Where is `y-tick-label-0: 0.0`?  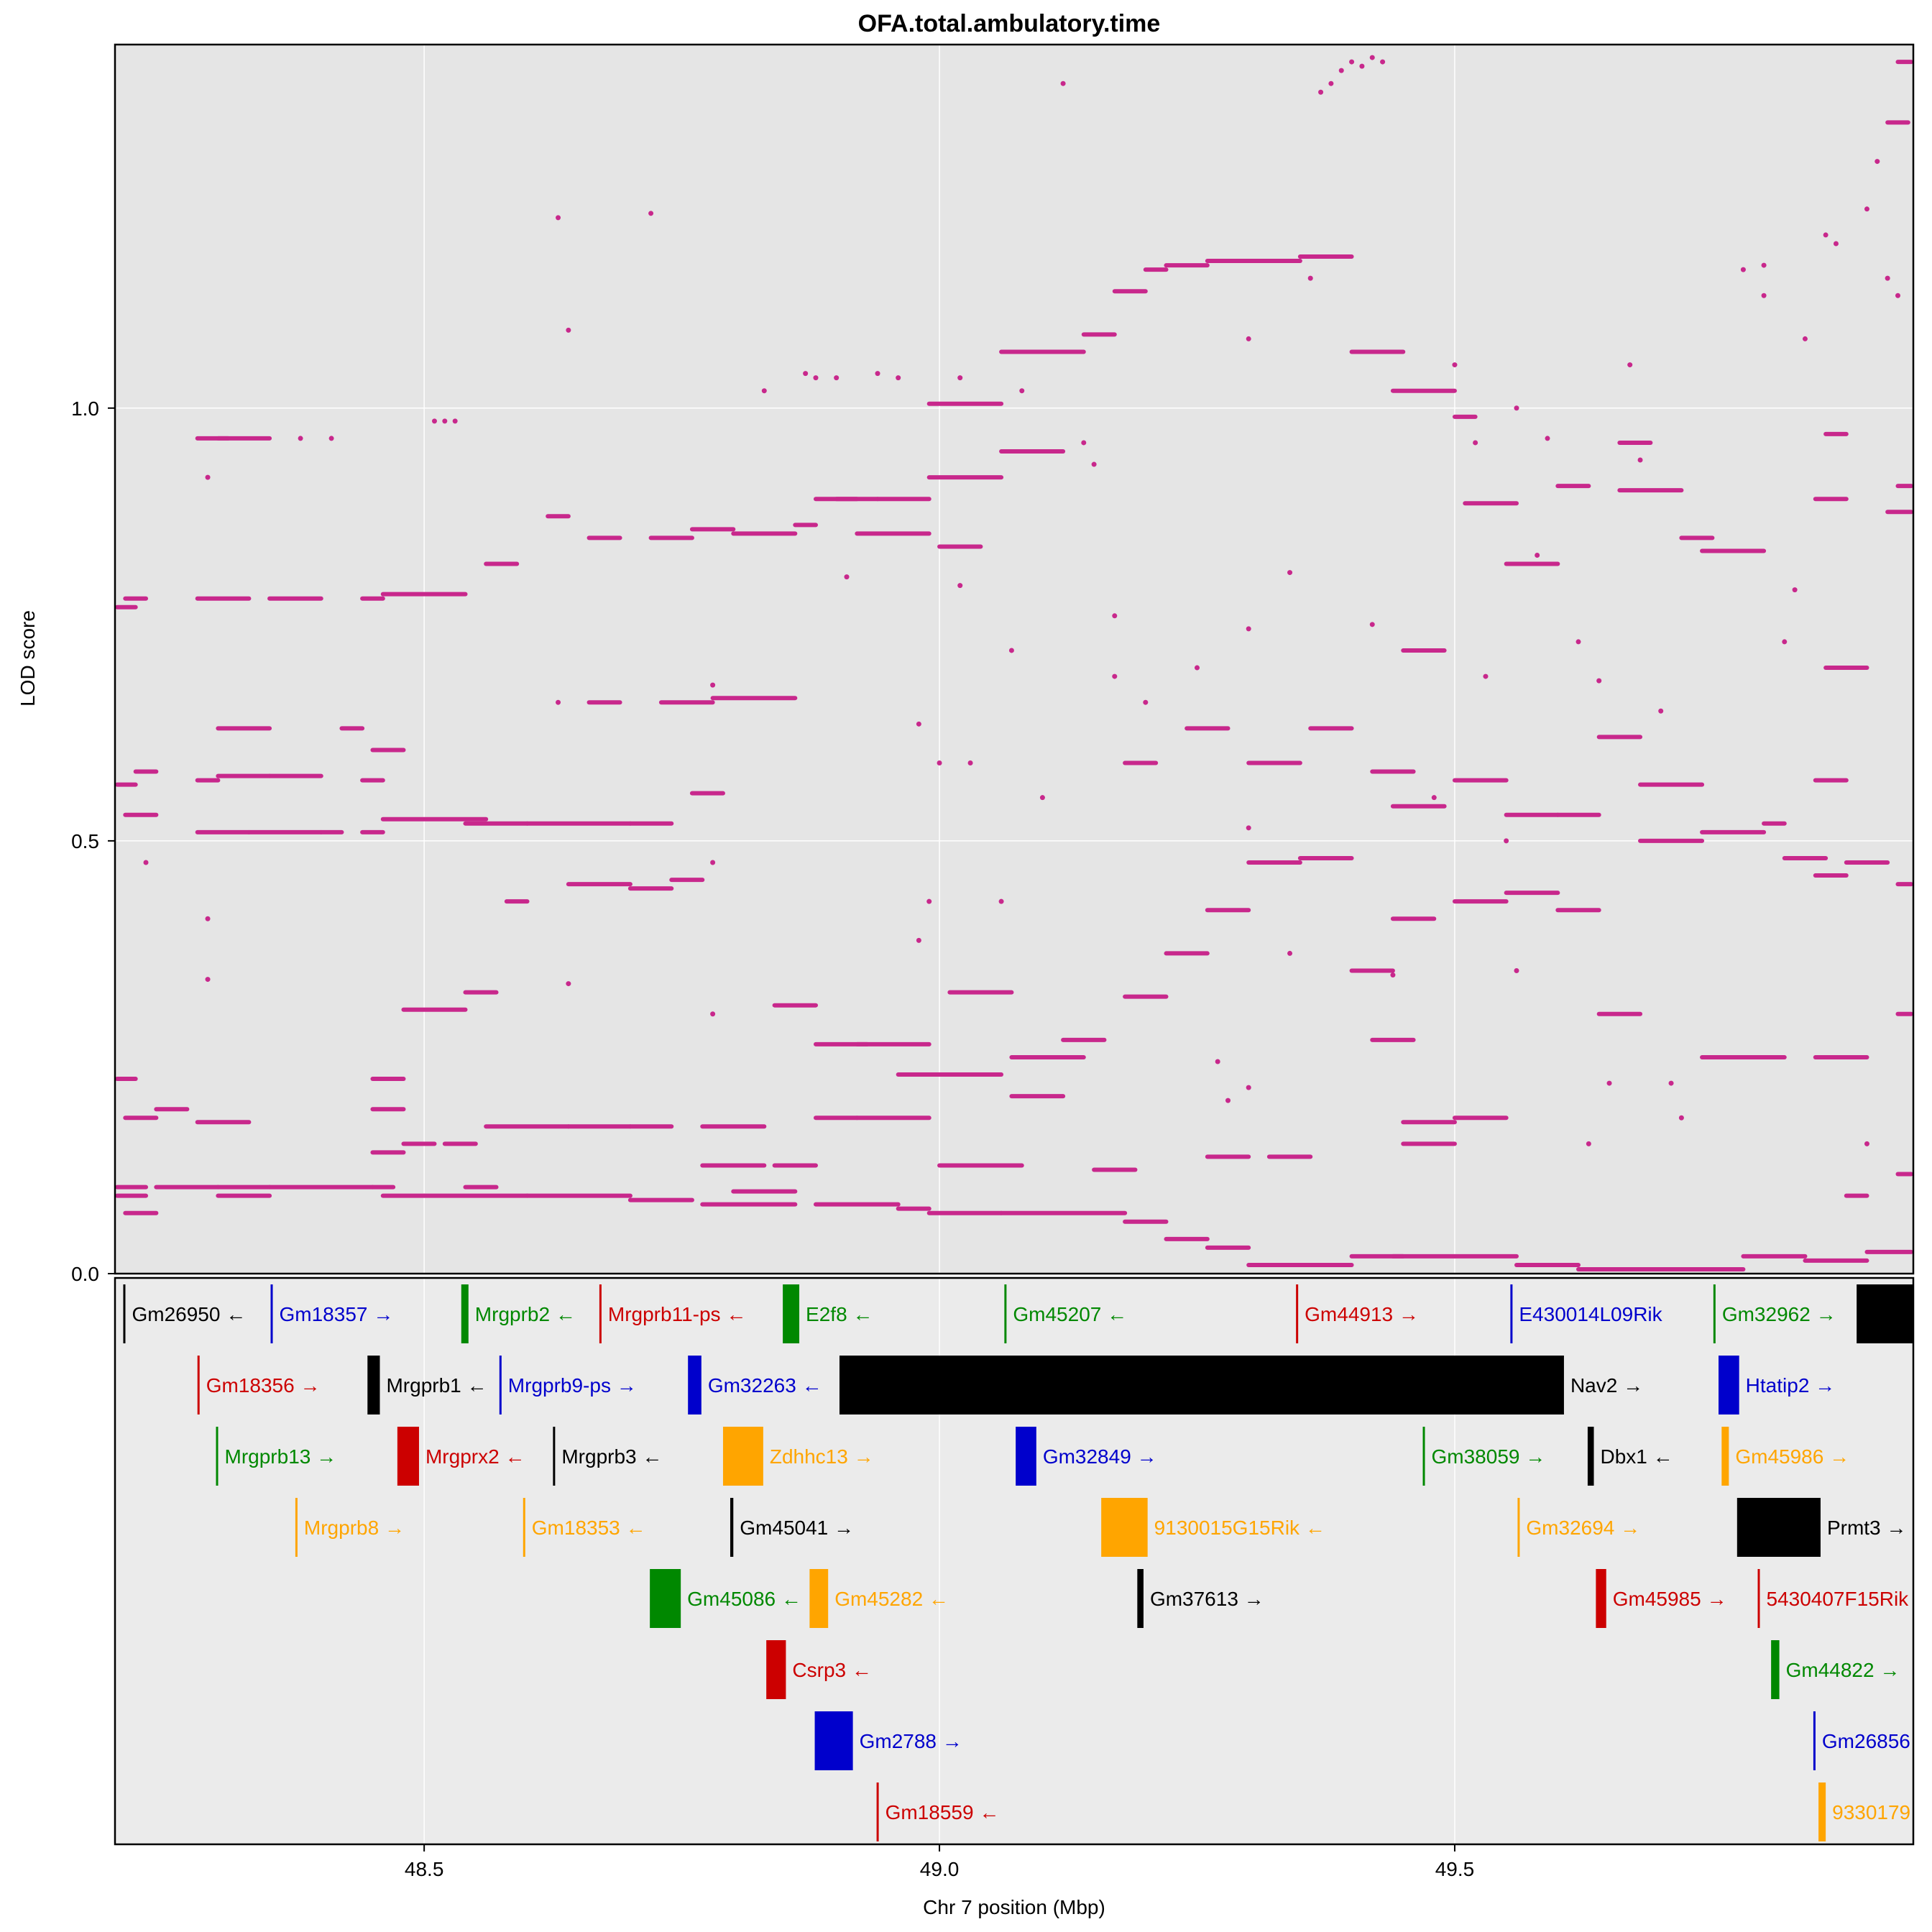 y-tick-label-0: 0.0 is located at coordinates (85, 1274).